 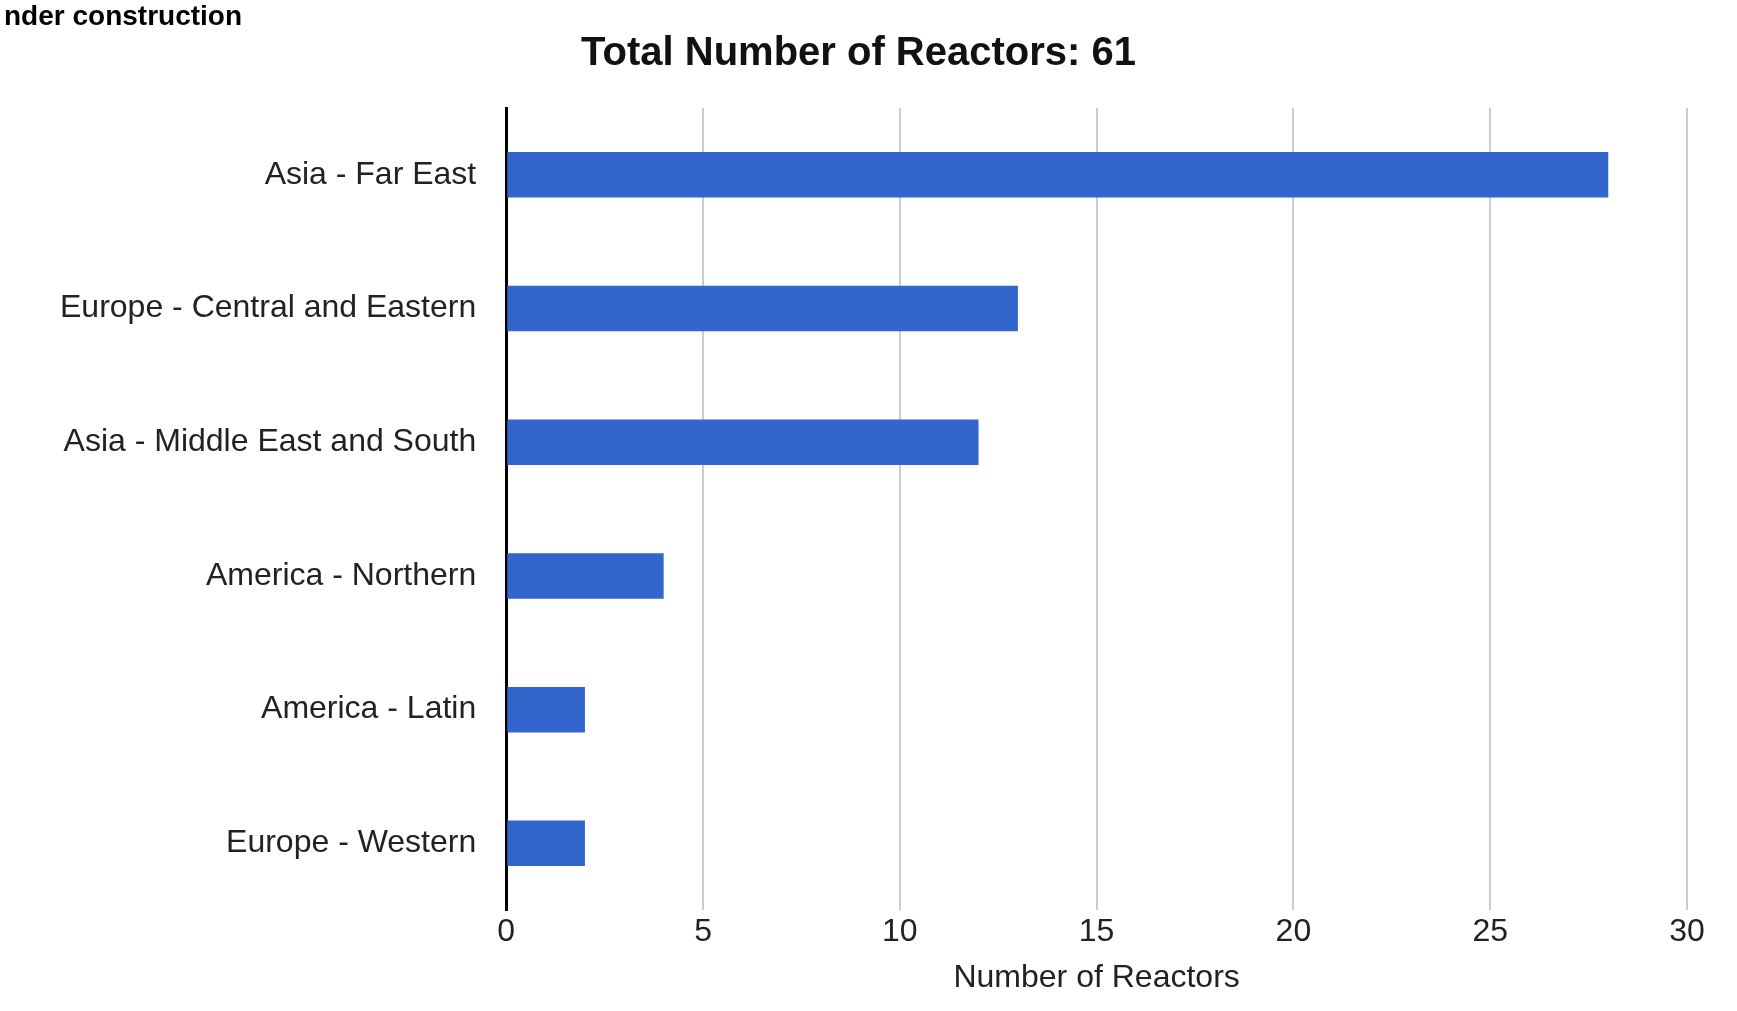 I want to click on chart-title: Total Number of Reactors: 61, so click(x=858, y=51).